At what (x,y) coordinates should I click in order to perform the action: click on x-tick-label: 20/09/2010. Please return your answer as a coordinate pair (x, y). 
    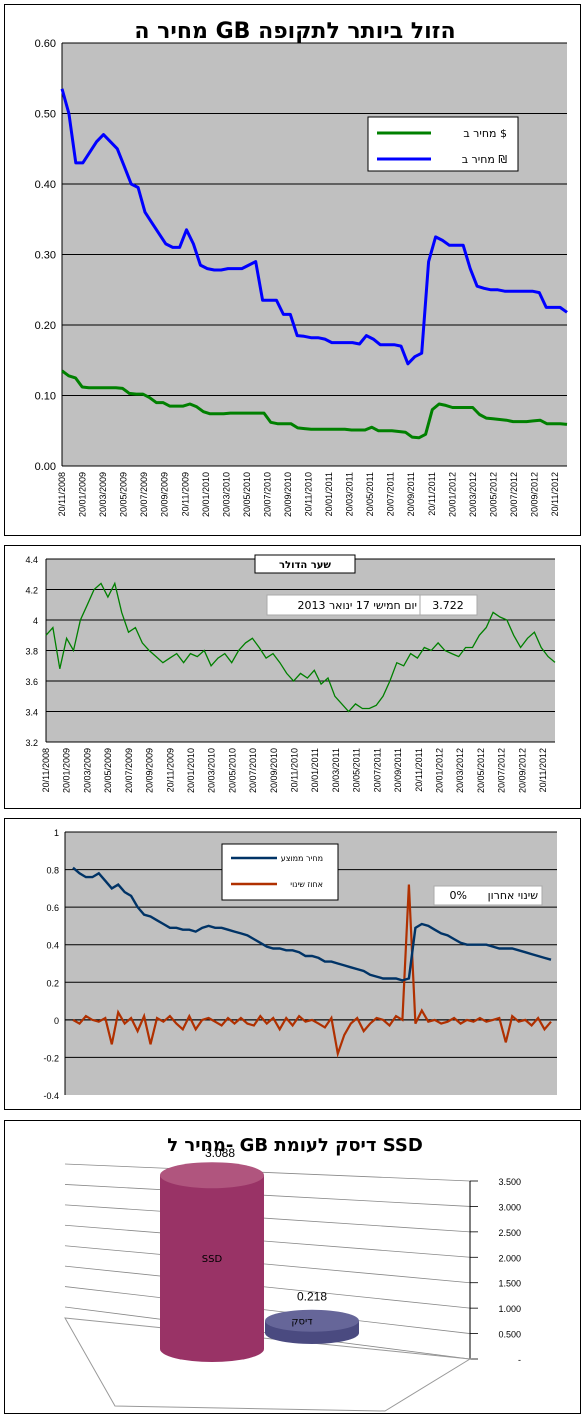
    Looking at the image, I should click on (274, 770).